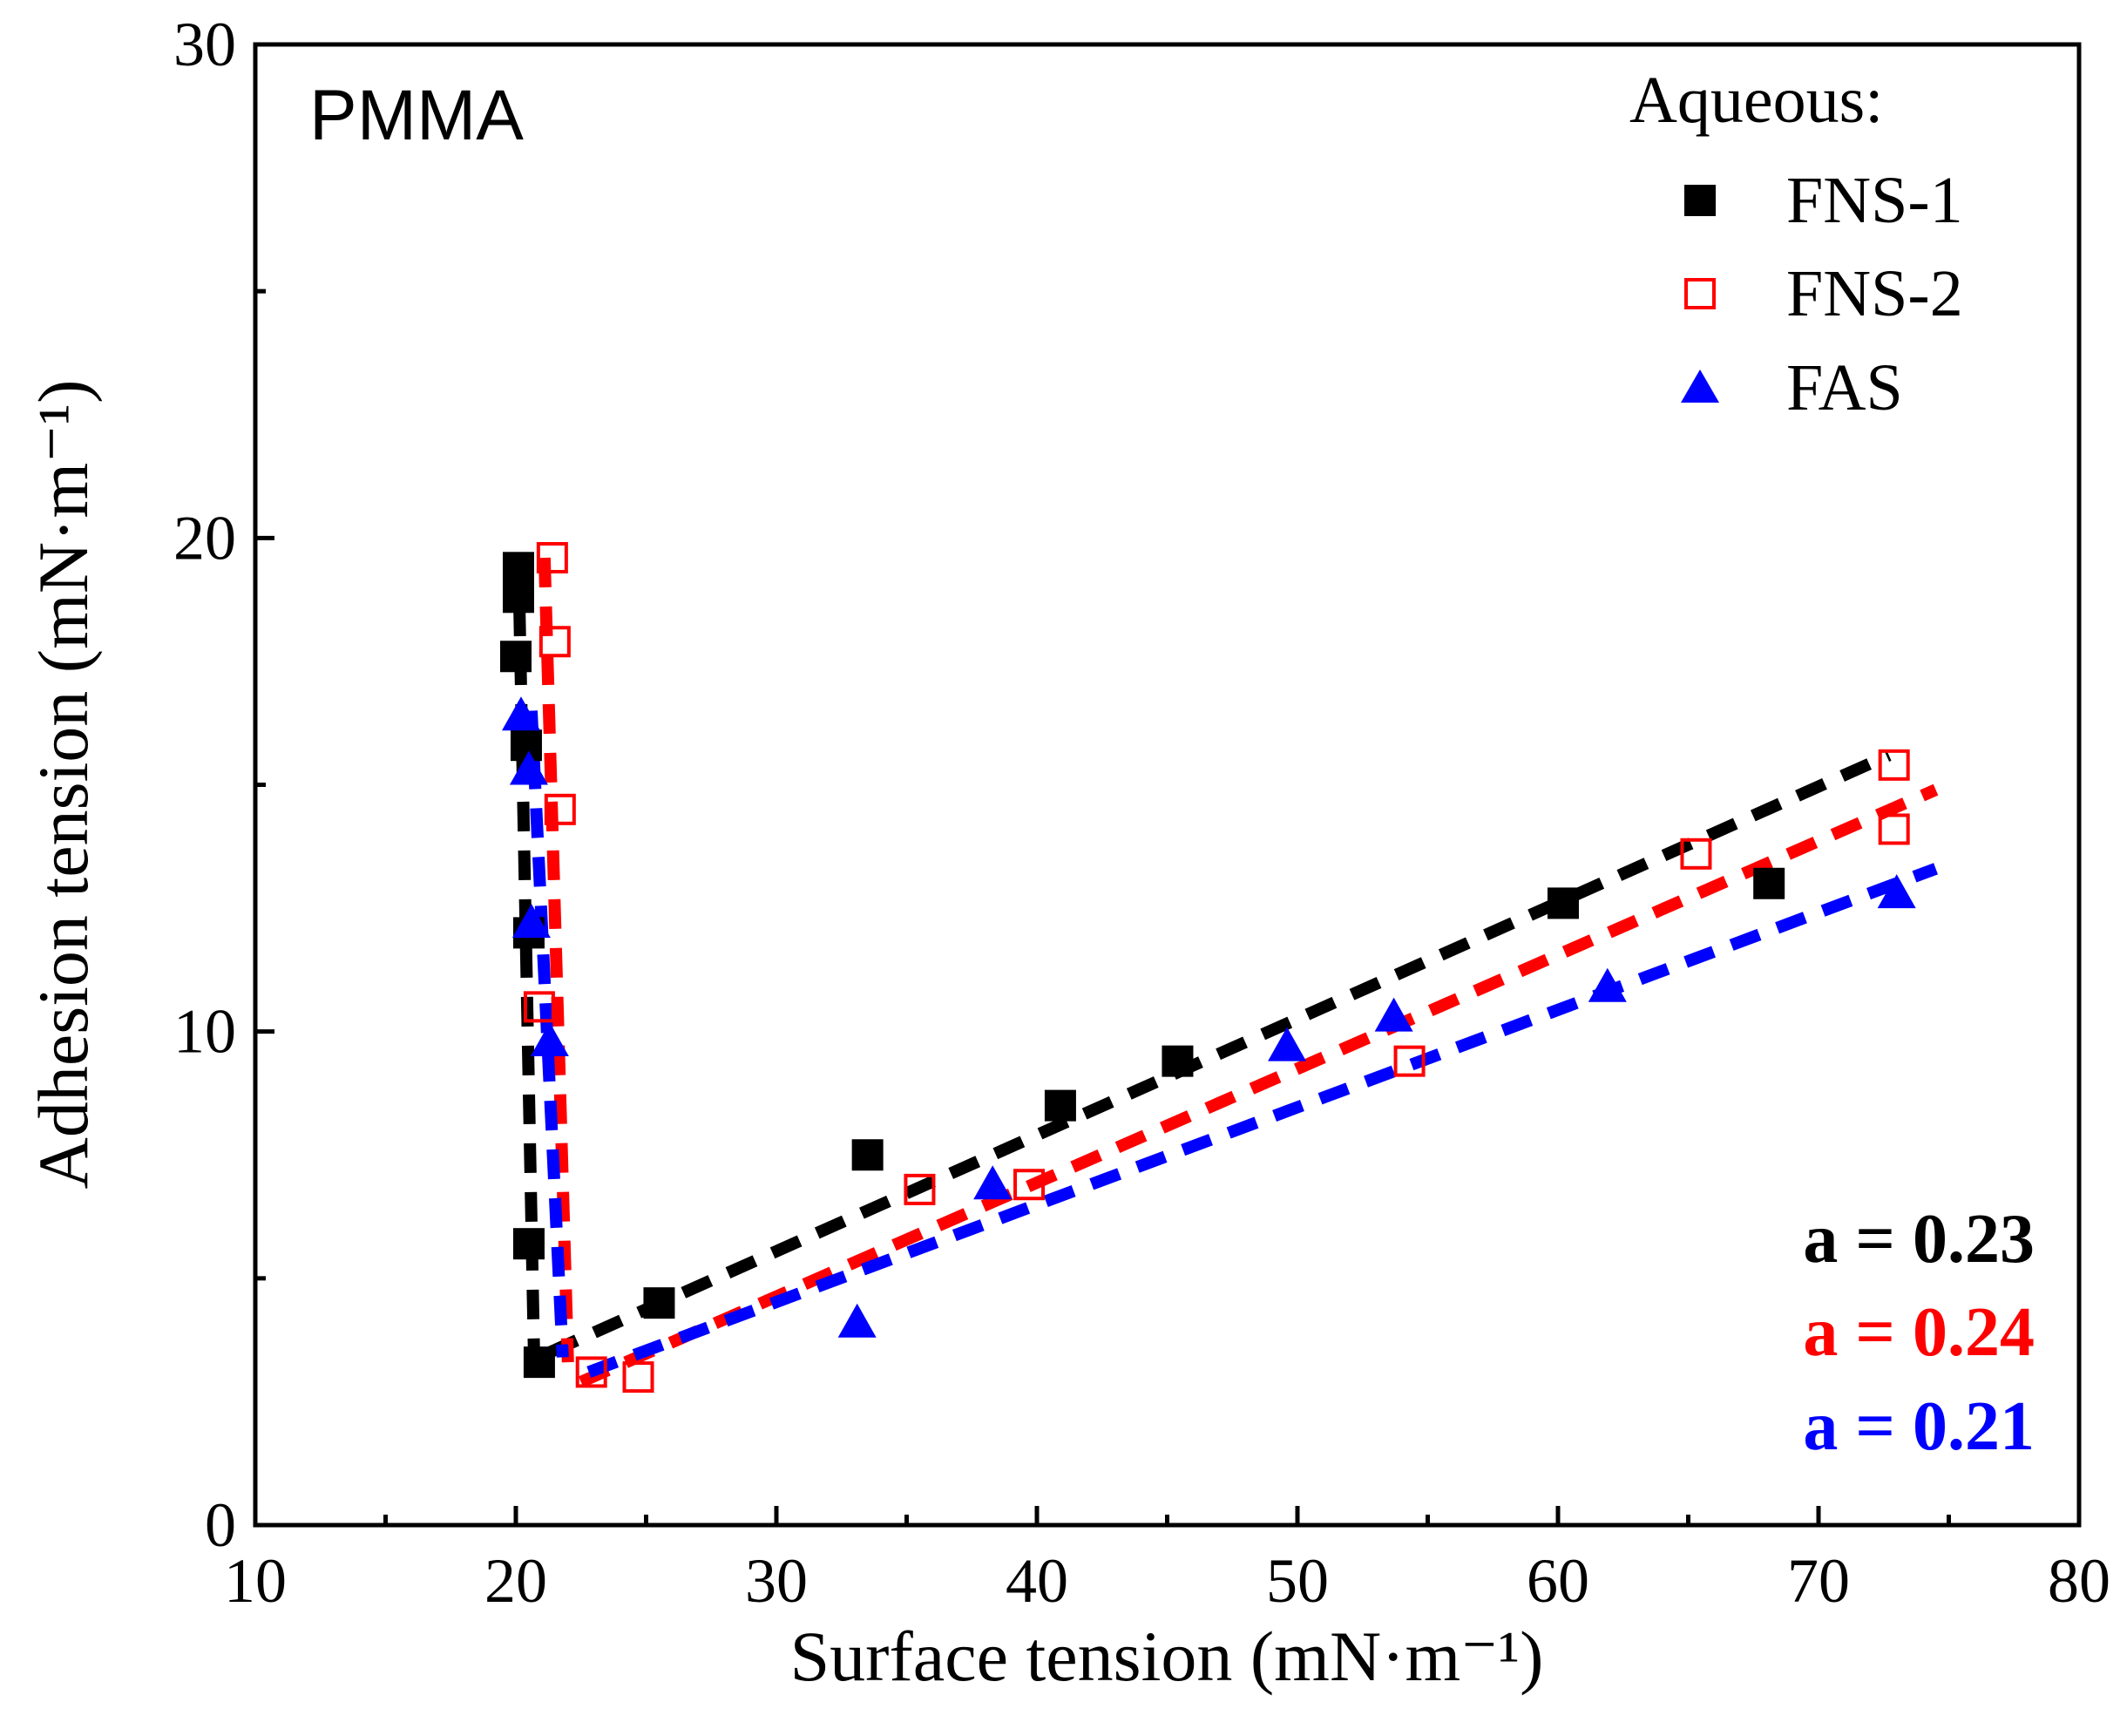 The height and width of the screenshot is (1736, 2120). I want to click on slope-annotations: a = 0.23 a = 0.24 a = 0.21, so click(1919, 1333).